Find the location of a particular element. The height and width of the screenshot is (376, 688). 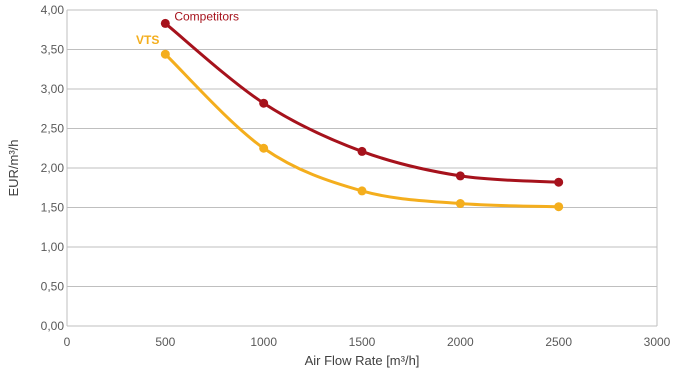

y-axis-title: EUR/m³/h is located at coordinates (13, 167).